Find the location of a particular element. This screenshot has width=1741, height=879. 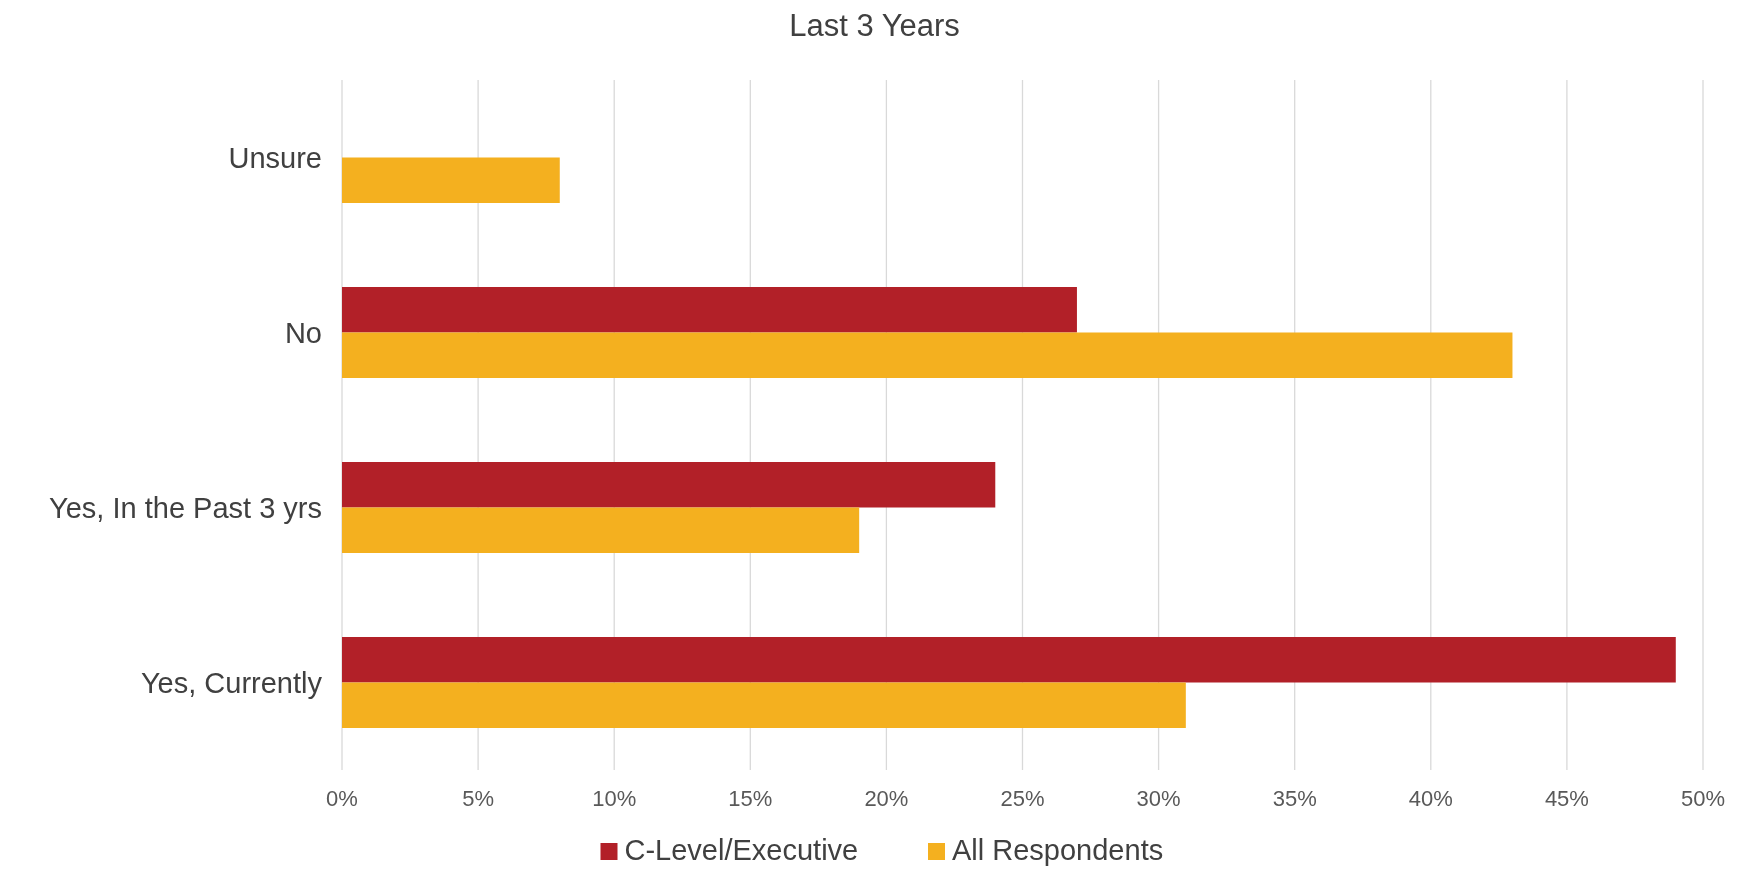

x-tick-label: 30% is located at coordinates (1158, 798).